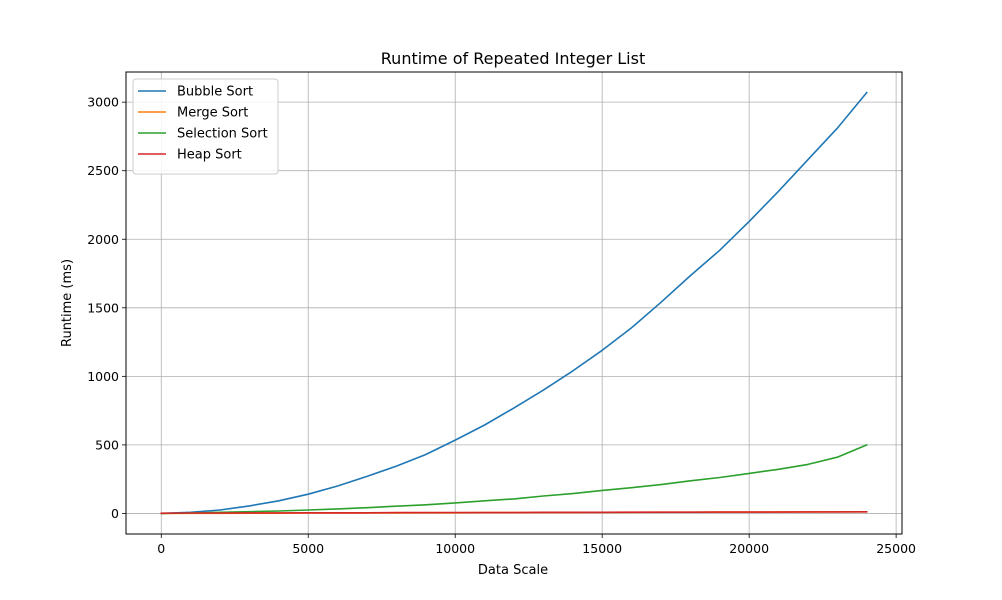  What do you see at coordinates (103, 239) in the screenshot?
I see `y-tick-label: 2000` at bounding box center [103, 239].